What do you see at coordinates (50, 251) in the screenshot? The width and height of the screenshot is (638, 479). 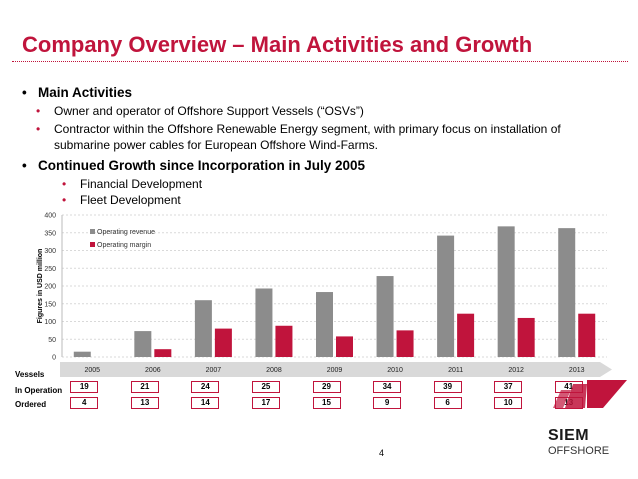 I see `y-tick-label: 300` at bounding box center [50, 251].